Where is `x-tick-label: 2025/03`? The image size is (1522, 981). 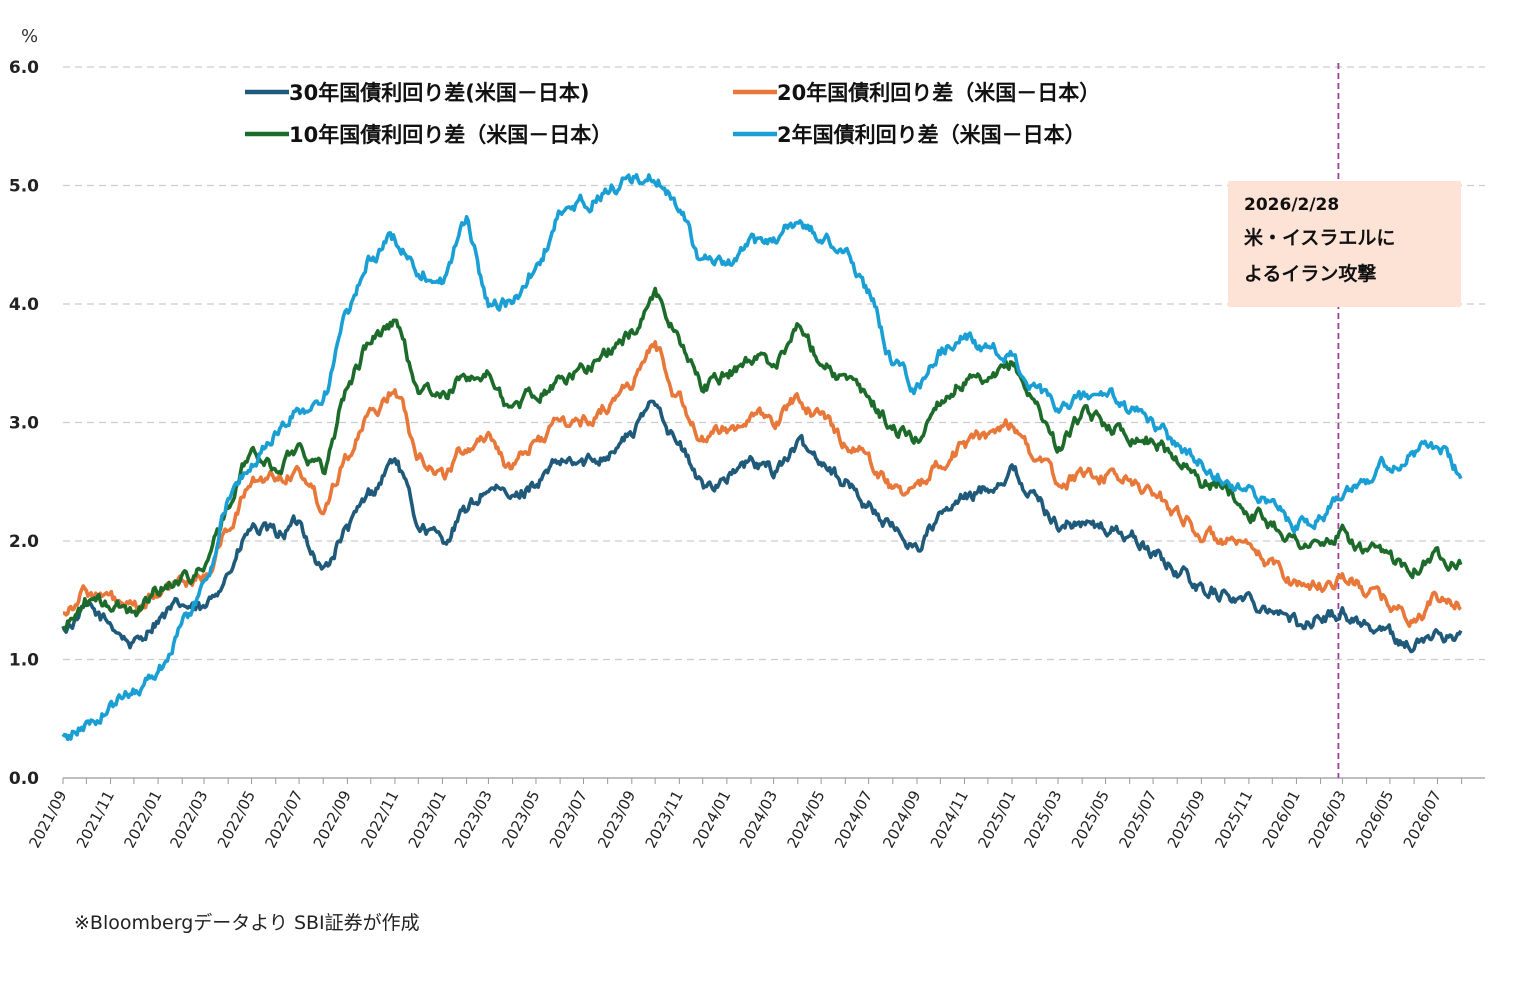 x-tick-label: 2025/03 is located at coordinates (1042, 819).